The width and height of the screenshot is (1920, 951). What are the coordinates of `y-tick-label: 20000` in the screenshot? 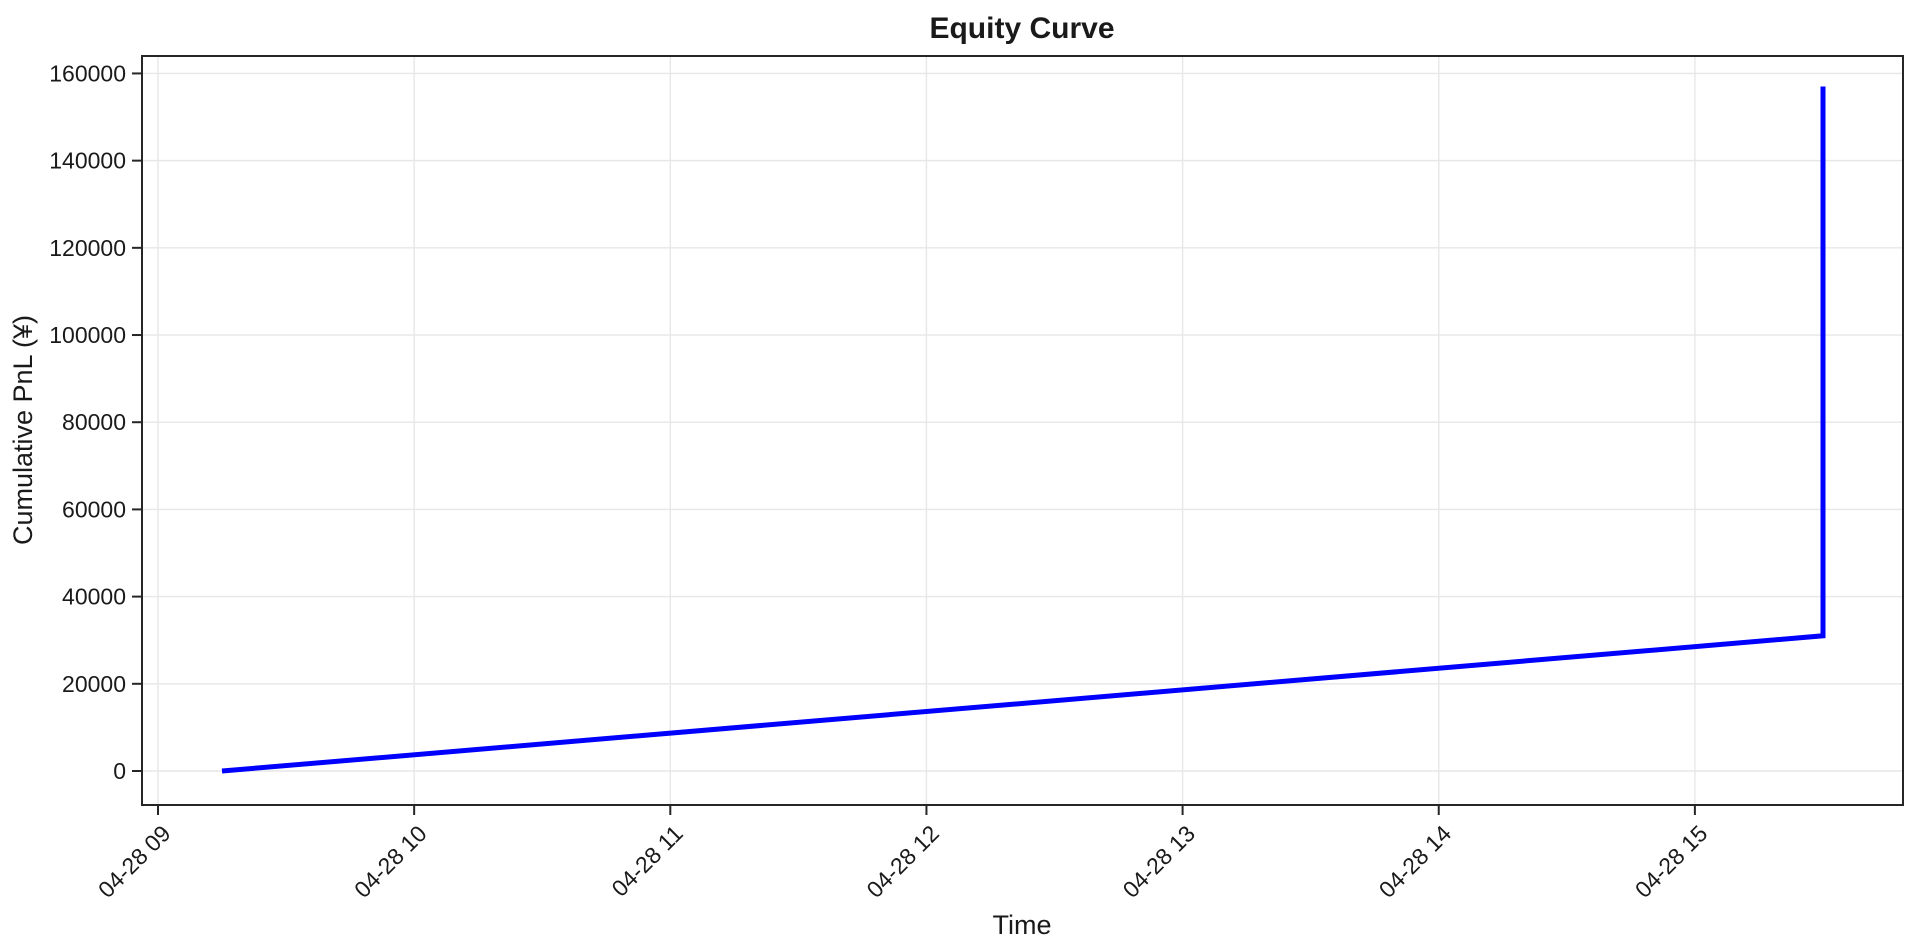 It's located at (94, 684).